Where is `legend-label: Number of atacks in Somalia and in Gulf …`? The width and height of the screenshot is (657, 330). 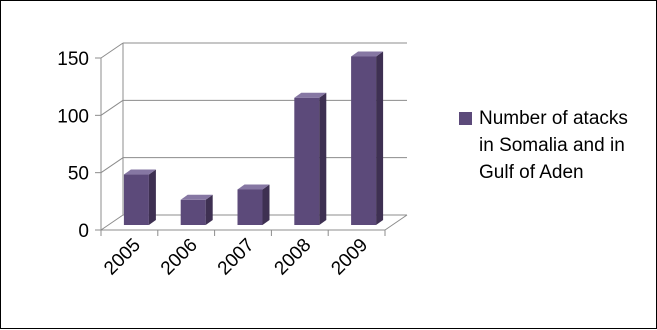 legend-label: Number of atacks in Somalia and in Gulf … is located at coordinates (553, 145).